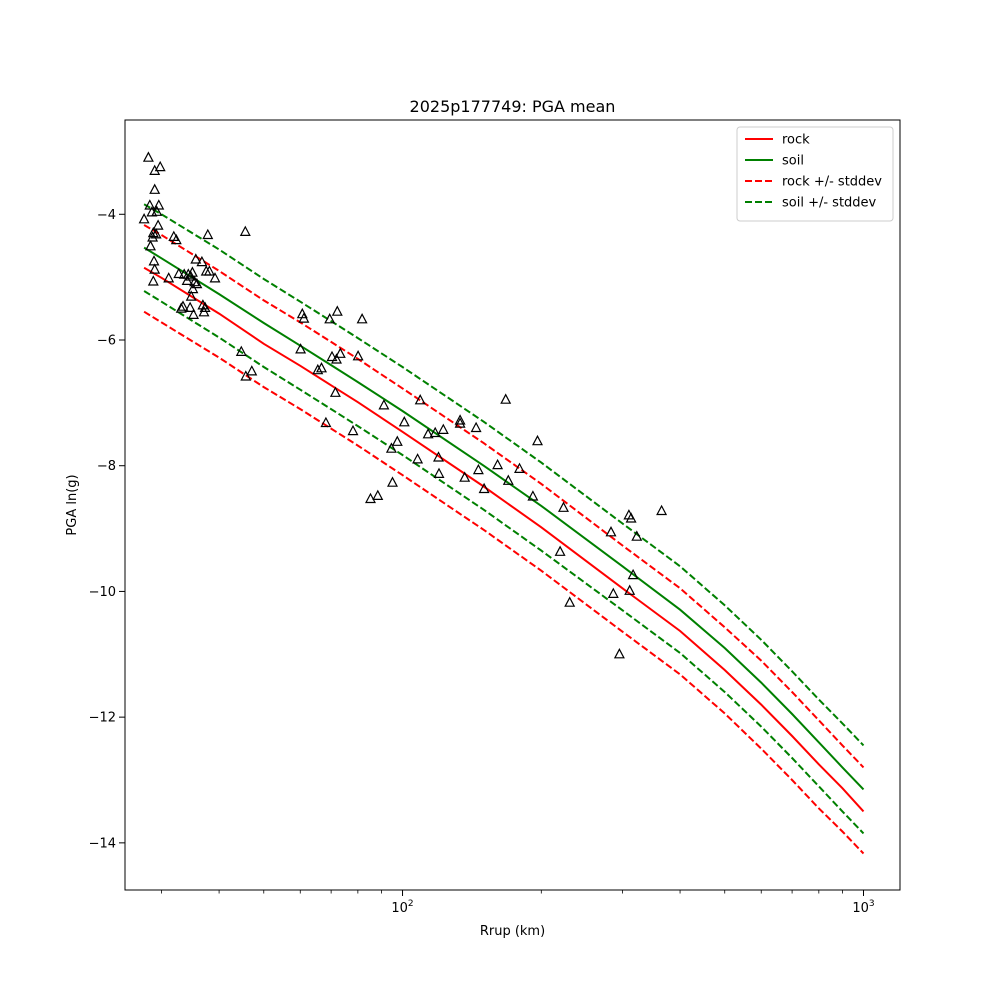 This screenshot has height=1000, width=1000. Describe the element at coordinates (102, 843) in the screenshot. I see `y-tick-label: −14` at that location.